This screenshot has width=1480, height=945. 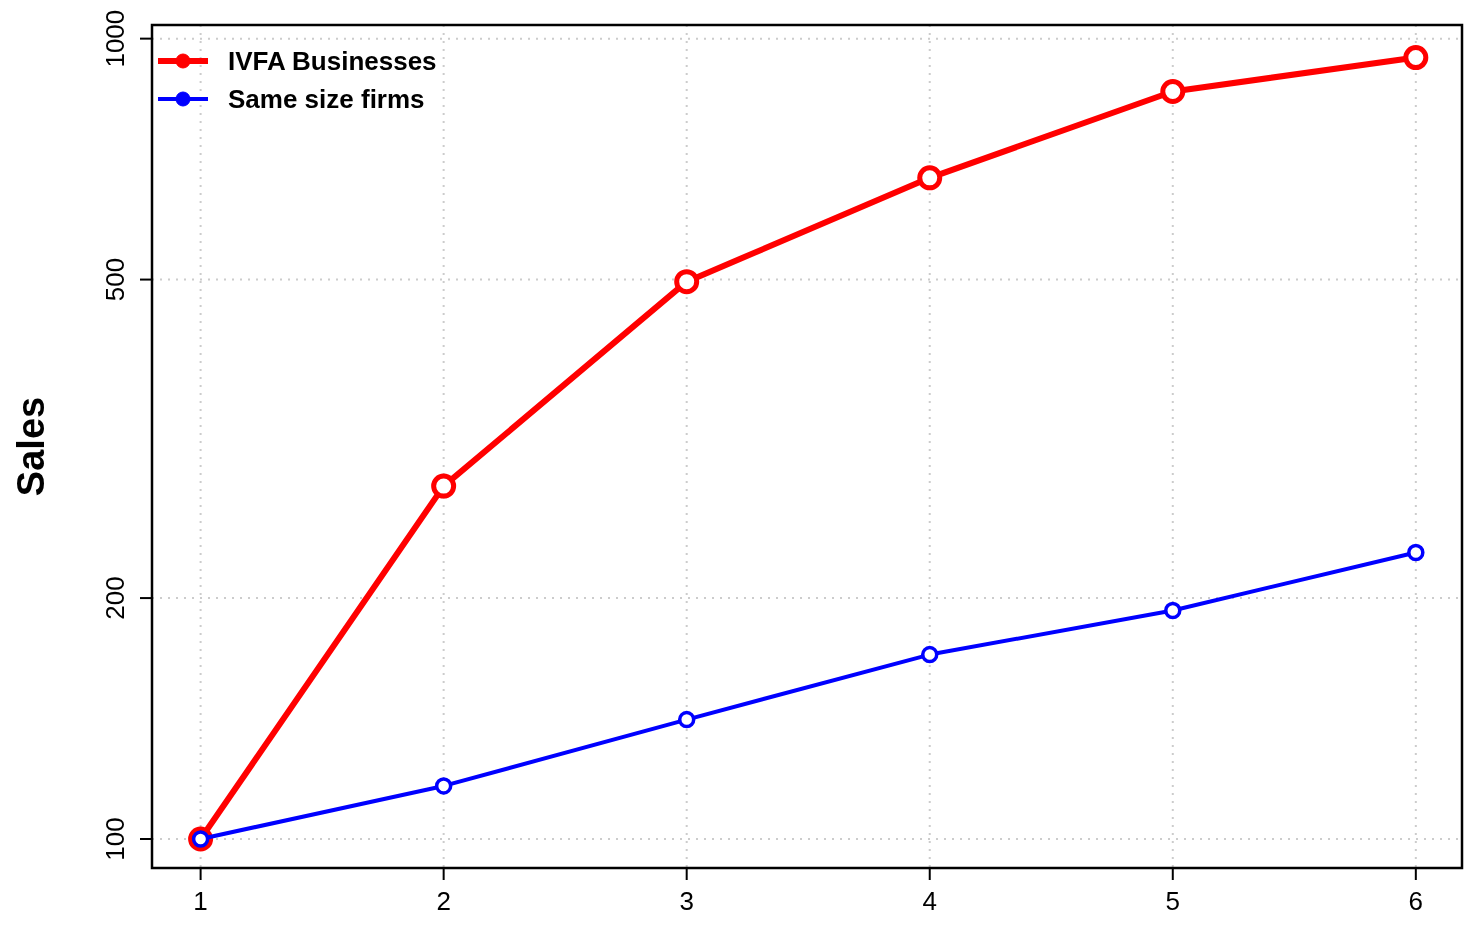 What do you see at coordinates (115, 839) in the screenshot?
I see `y-tick-label: 100` at bounding box center [115, 839].